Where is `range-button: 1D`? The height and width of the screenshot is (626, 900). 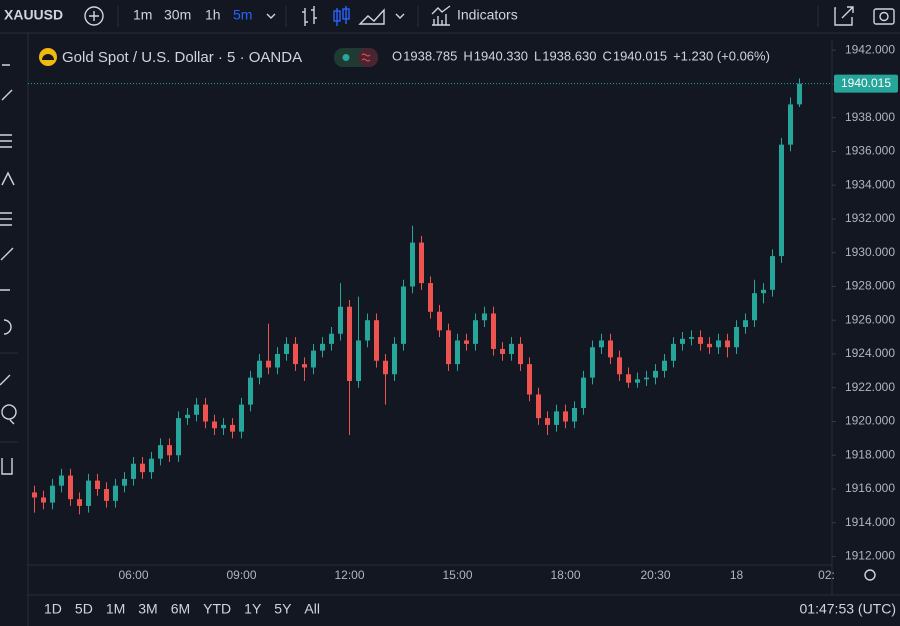
range-button: 1D is located at coordinates (53, 609).